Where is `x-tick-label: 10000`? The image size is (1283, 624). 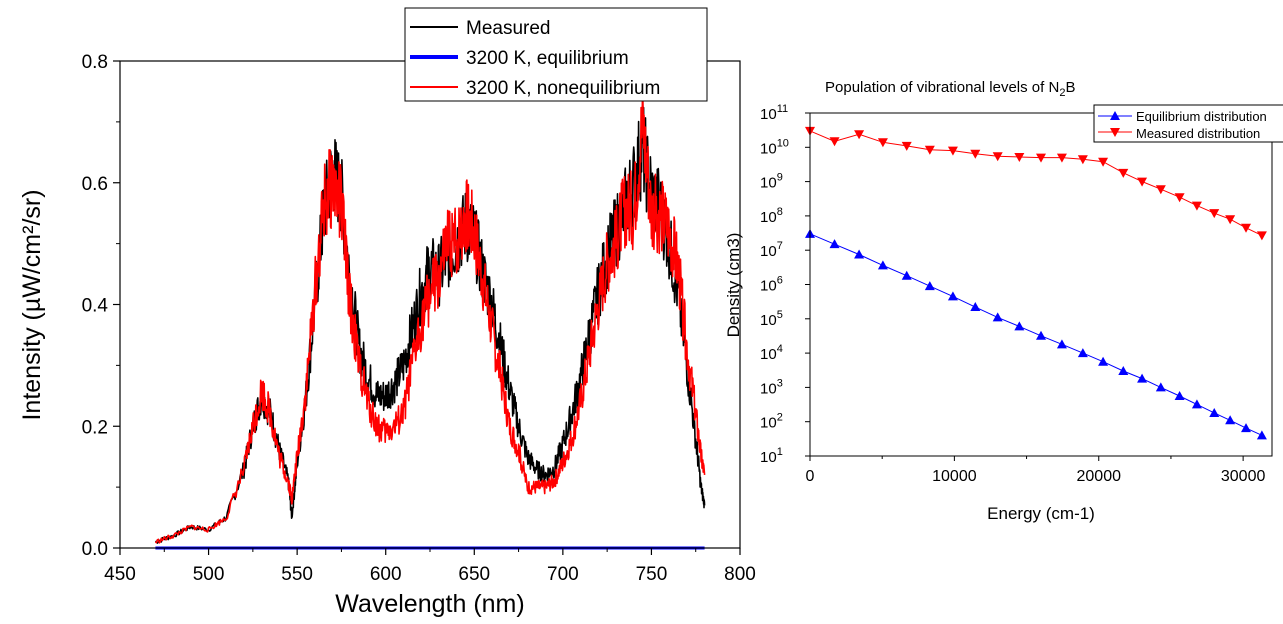 x-tick-label: 10000 is located at coordinates (954, 476).